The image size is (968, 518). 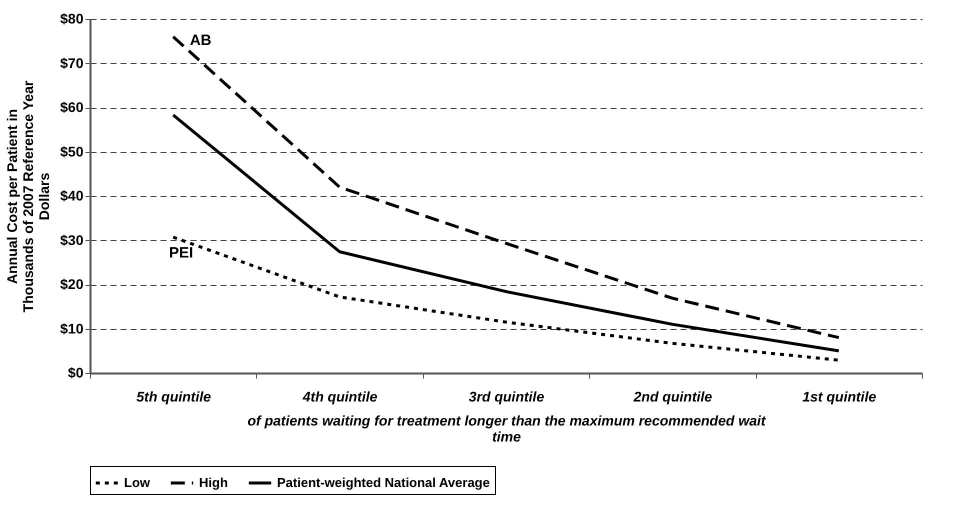 What do you see at coordinates (72, 107) in the screenshot?
I see `y-tick-label: $60` at bounding box center [72, 107].